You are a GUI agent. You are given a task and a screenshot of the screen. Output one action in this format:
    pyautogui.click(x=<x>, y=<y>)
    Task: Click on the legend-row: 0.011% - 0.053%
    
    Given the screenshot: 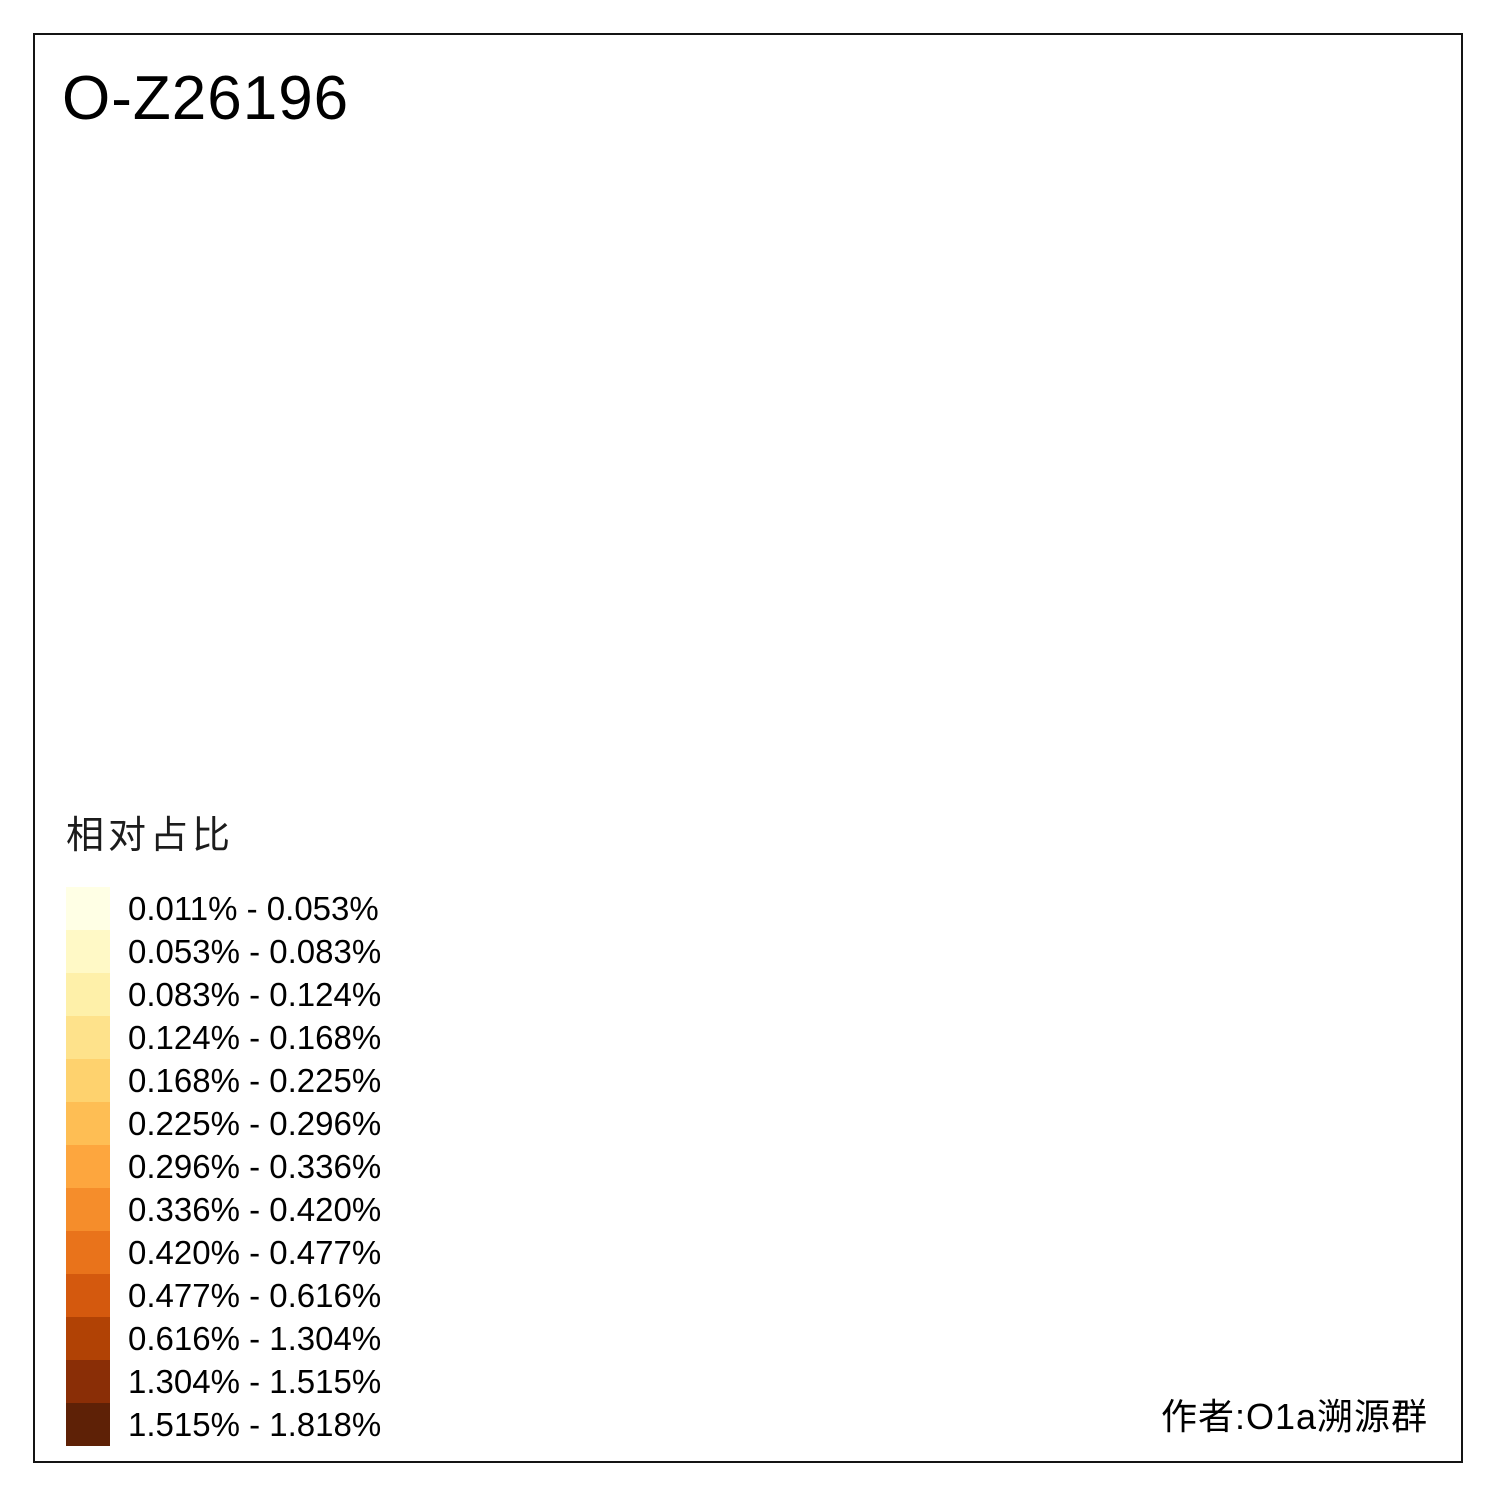 What is the action you would take?
    pyautogui.click(x=223, y=908)
    